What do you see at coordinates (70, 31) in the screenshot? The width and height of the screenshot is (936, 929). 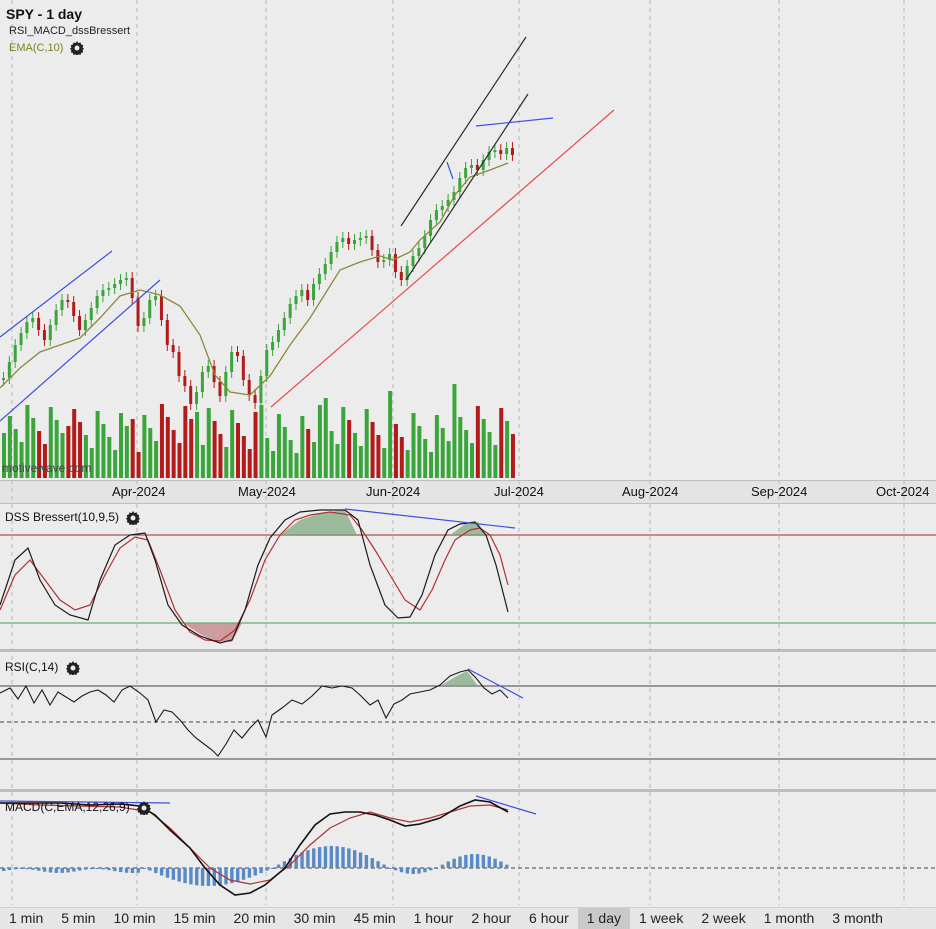 I see `study-label: RSI_MACD_dssBressert` at bounding box center [70, 31].